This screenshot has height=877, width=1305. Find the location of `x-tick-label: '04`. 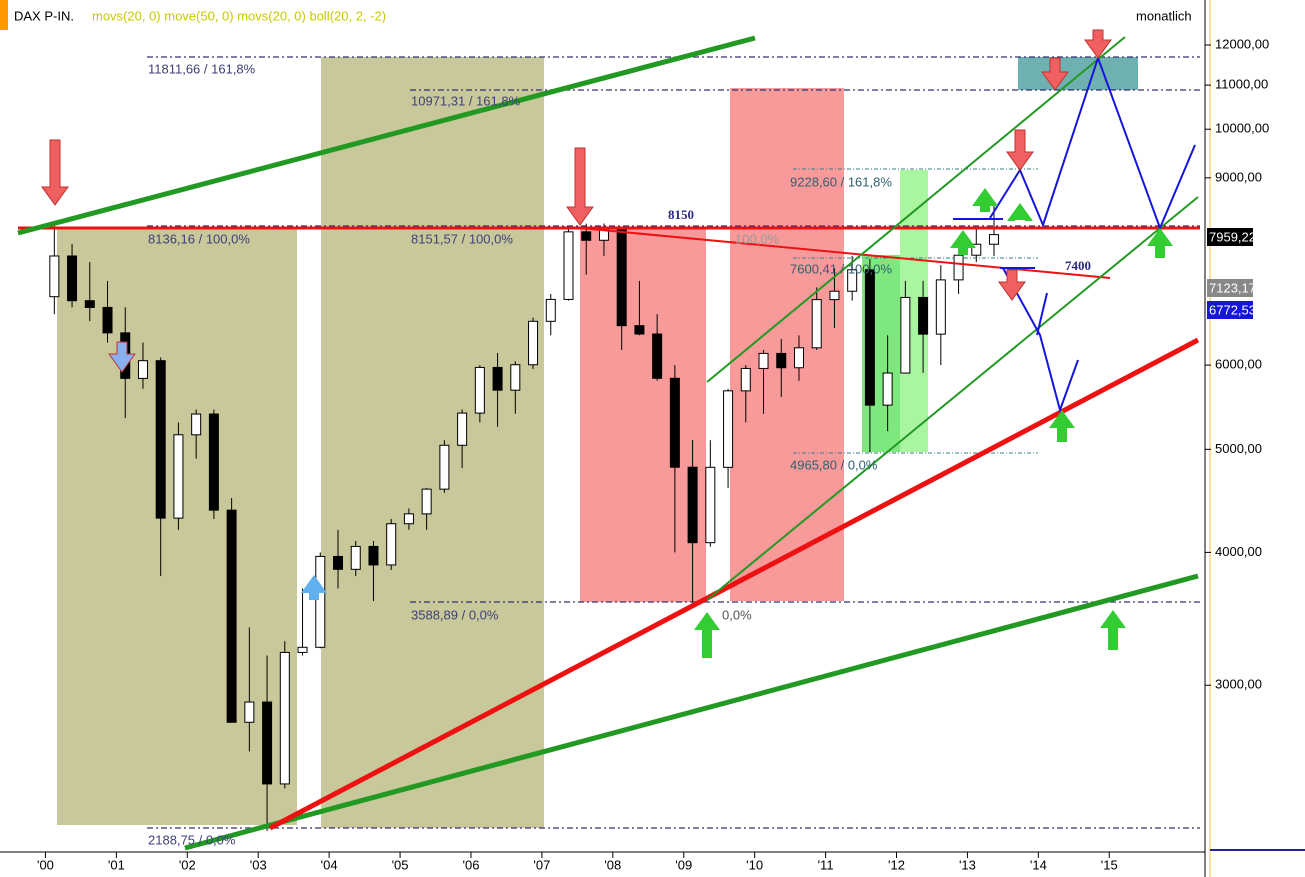

x-tick-label: '04 is located at coordinates (329, 864).